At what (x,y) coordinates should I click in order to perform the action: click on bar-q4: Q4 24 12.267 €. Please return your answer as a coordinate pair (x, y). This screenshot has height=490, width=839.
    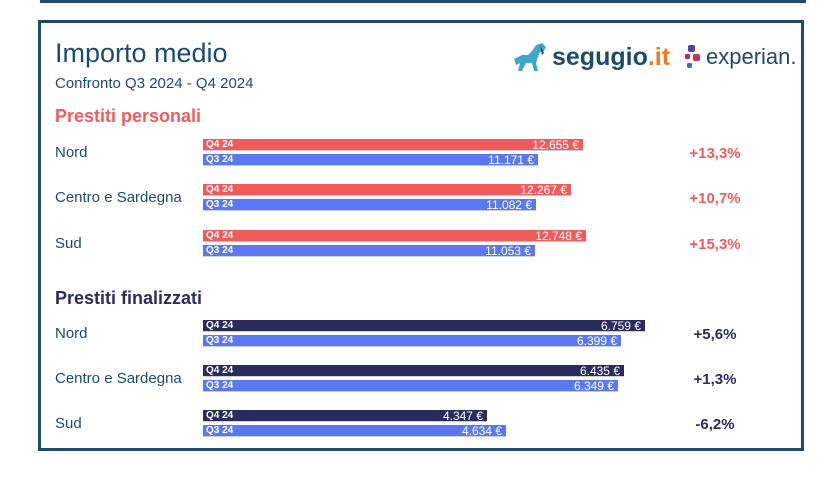
    Looking at the image, I should click on (387, 190).